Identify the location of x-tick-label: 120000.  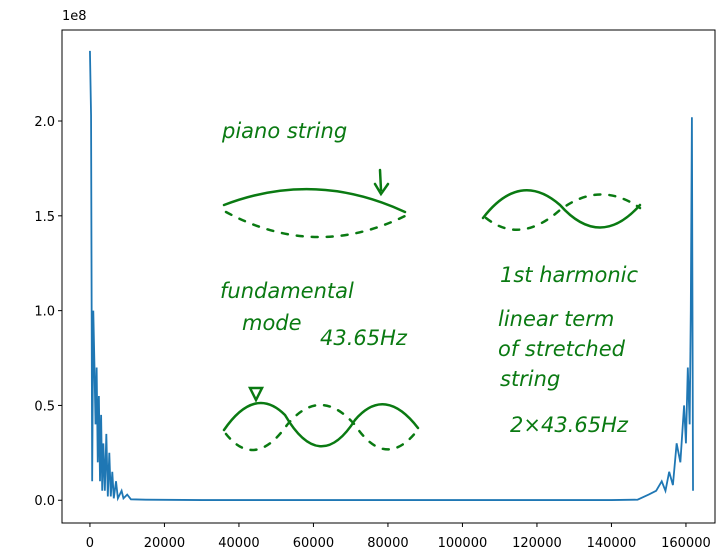
(537, 543).